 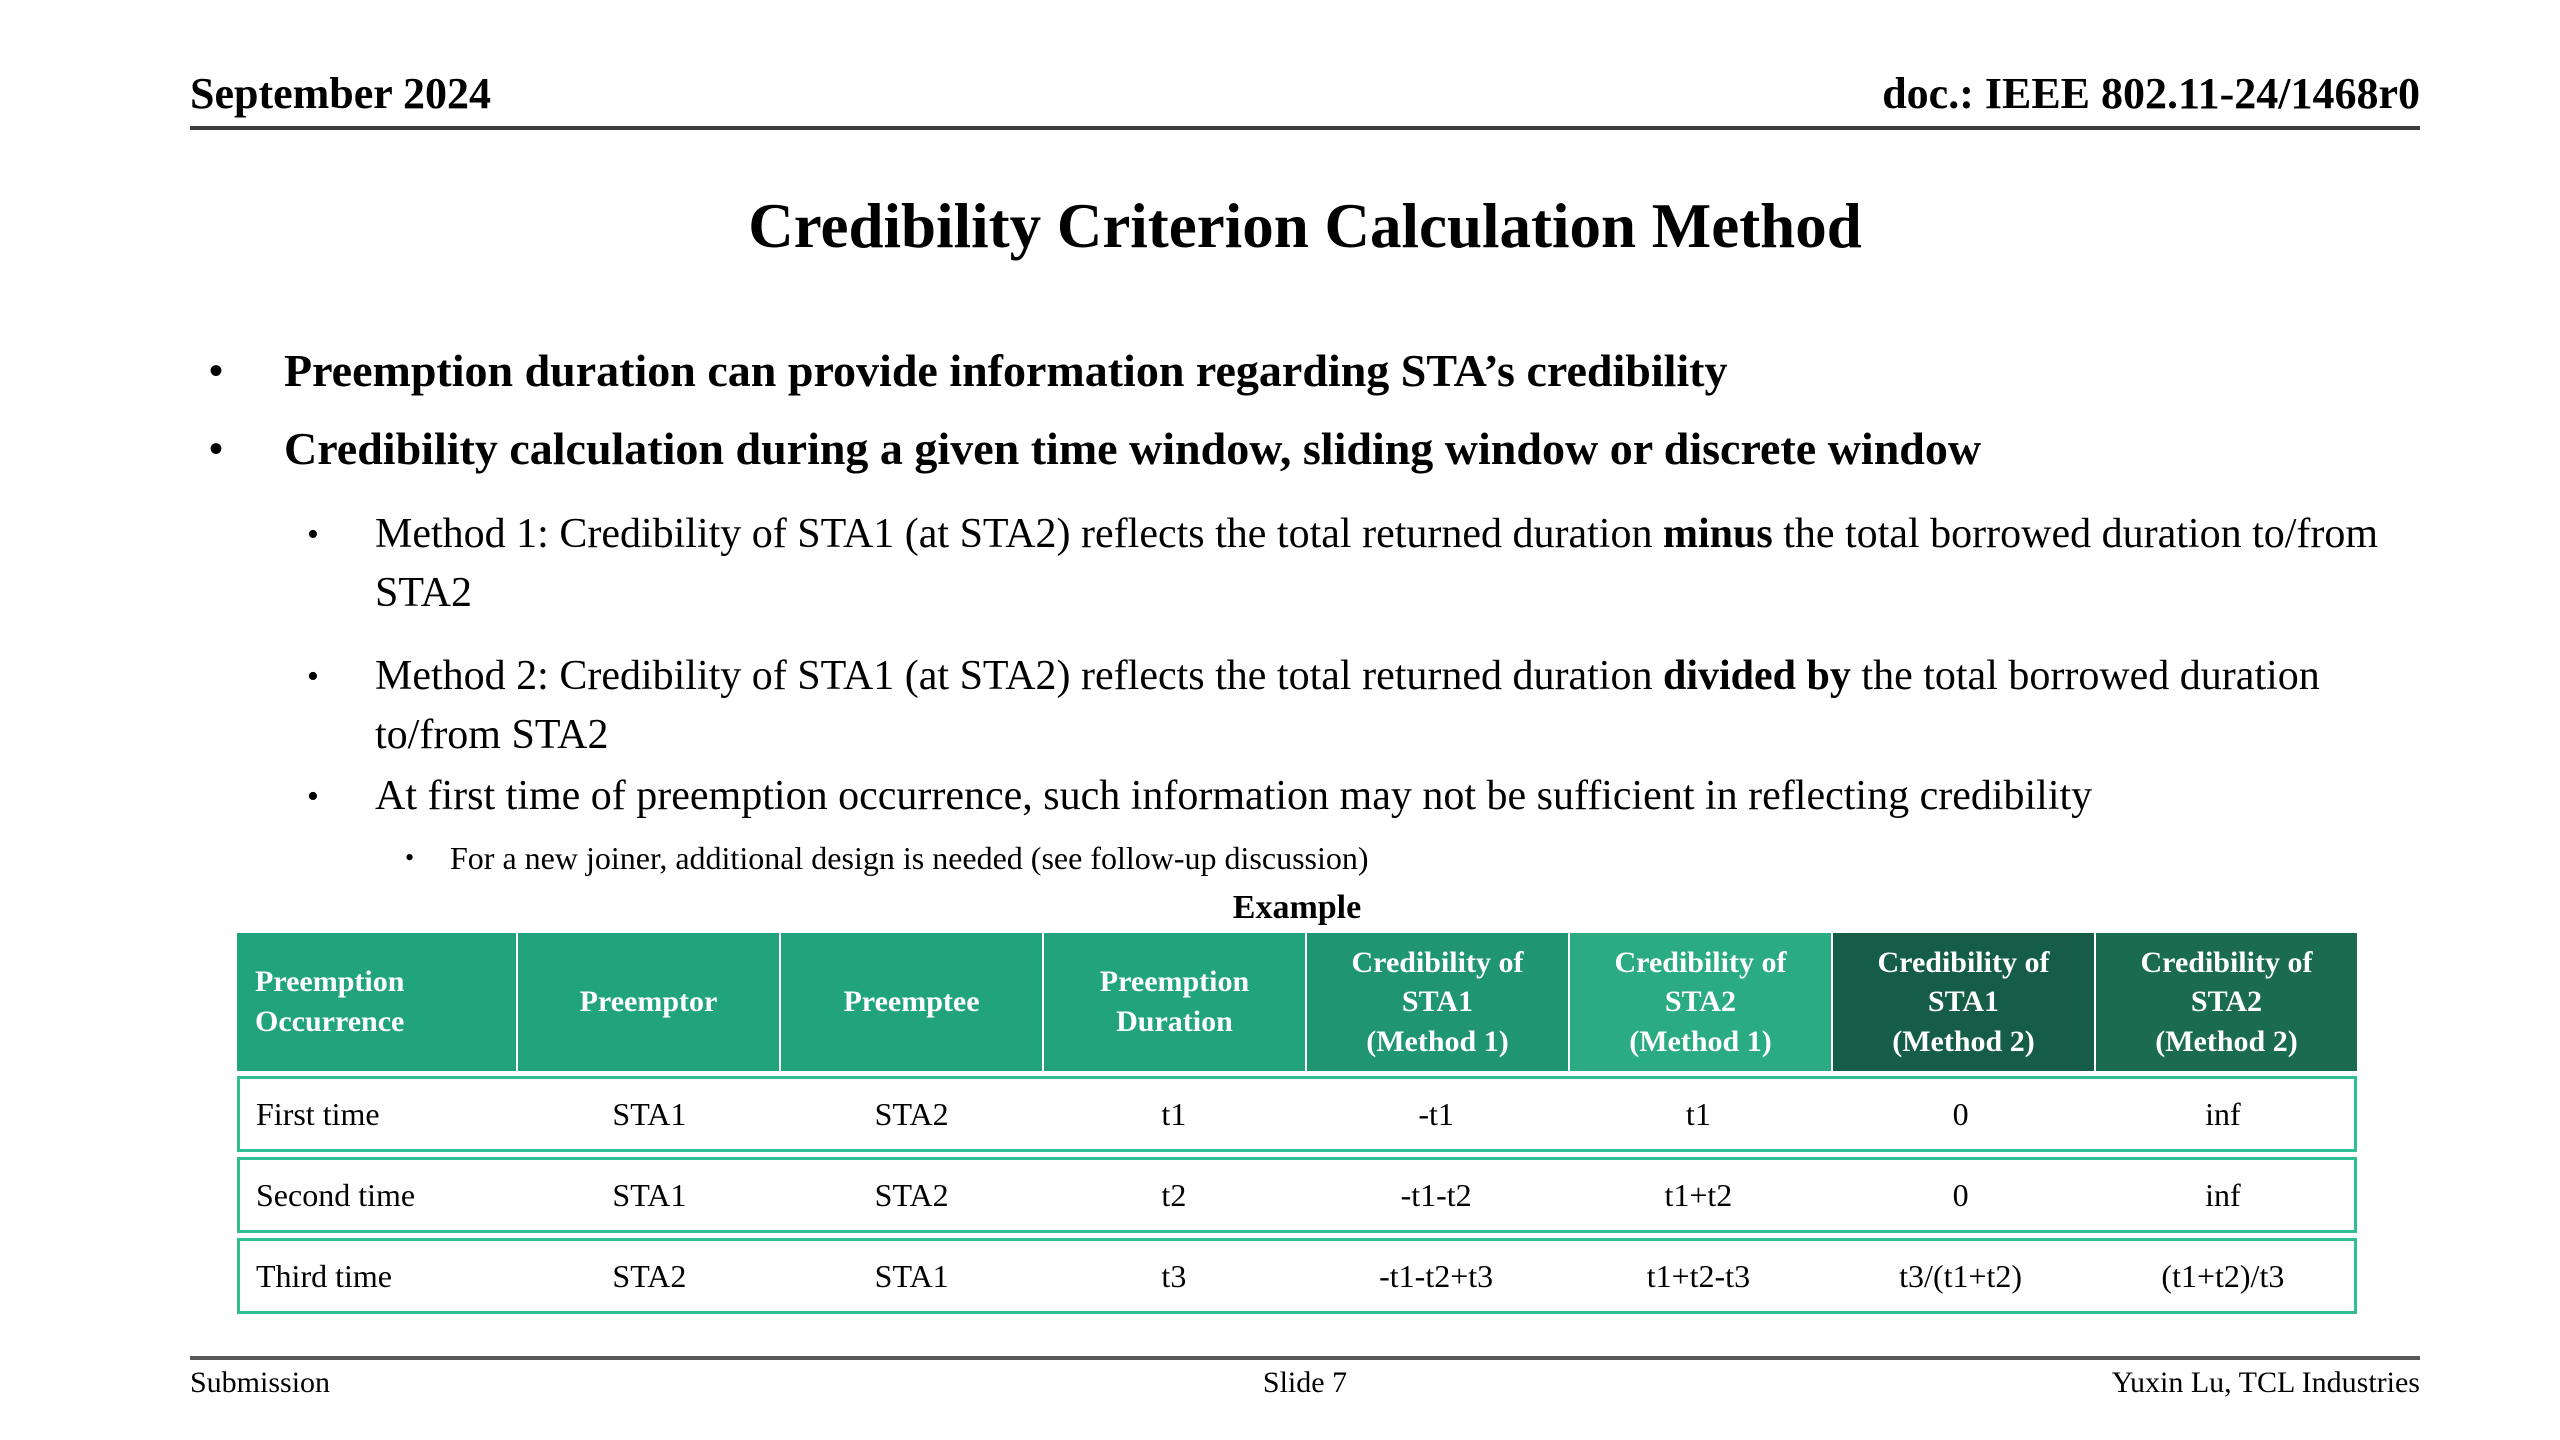 What do you see at coordinates (376, 1002) in the screenshot?
I see `column-header-preemption-occurrence: Preemption Occurrence` at bounding box center [376, 1002].